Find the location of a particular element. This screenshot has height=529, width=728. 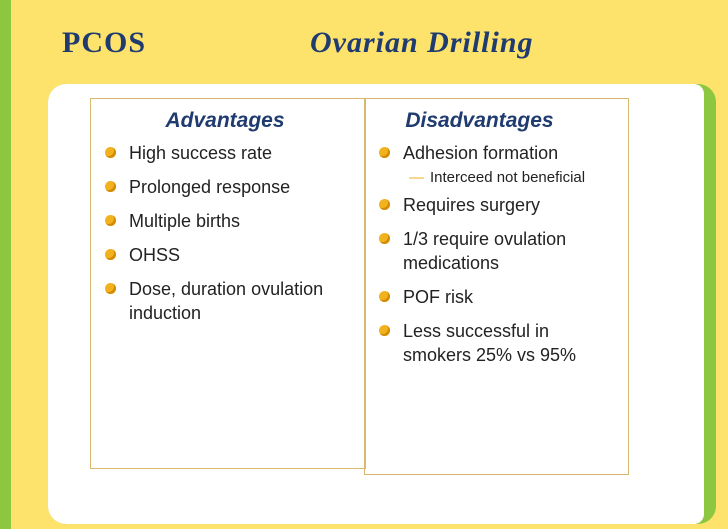

bullet-item: Dose, duration ovulation induction is located at coordinates (225, 301).